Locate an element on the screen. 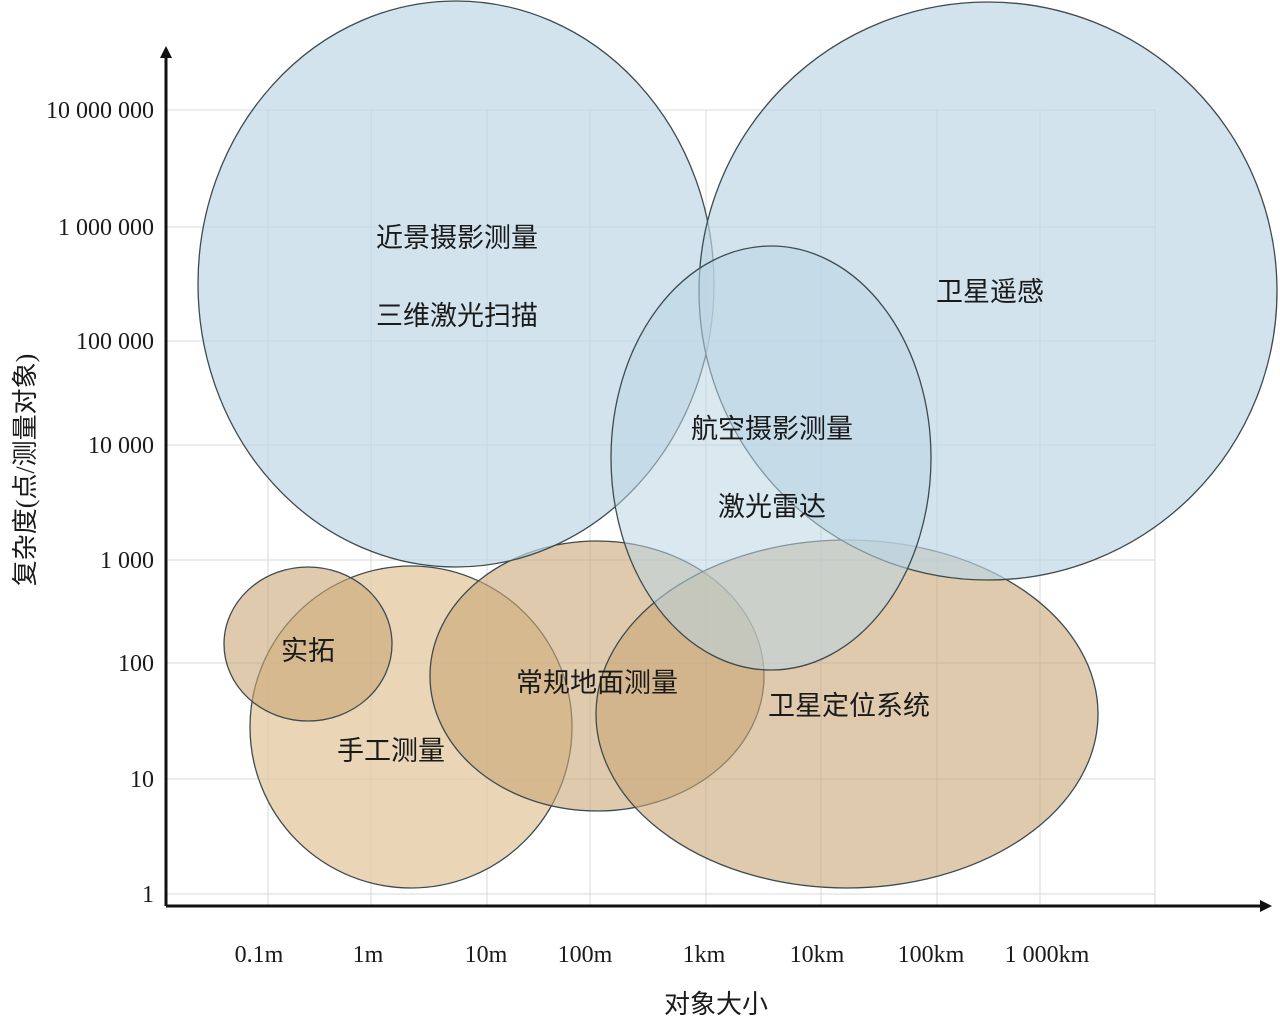  region-satellite-rs-label: 卫星遥感 is located at coordinates (990, 292).